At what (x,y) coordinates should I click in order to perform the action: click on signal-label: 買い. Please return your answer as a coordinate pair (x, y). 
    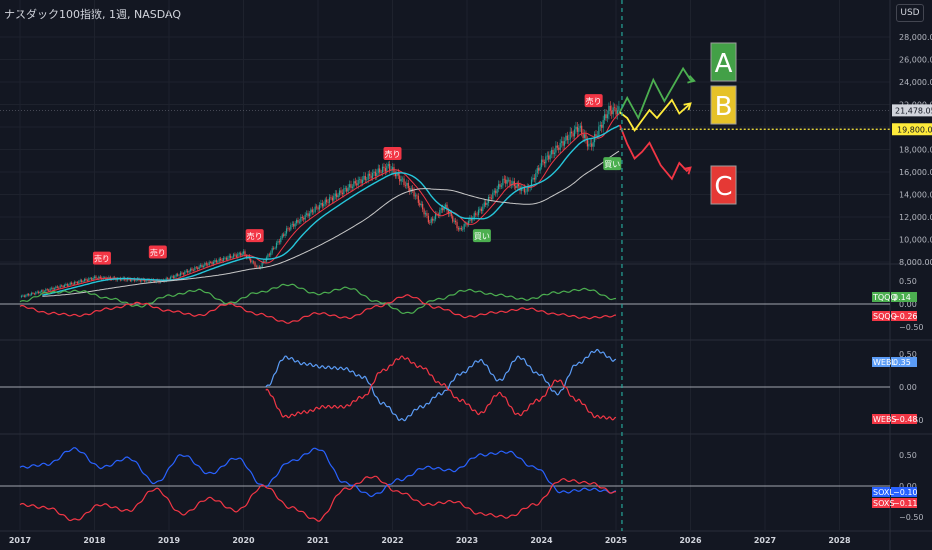
    Looking at the image, I should click on (612, 164).